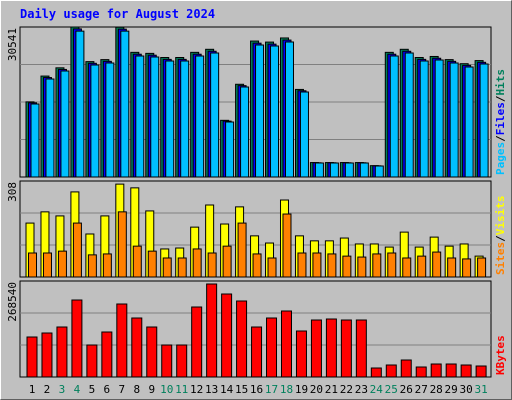  Describe the element at coordinates (227, 389) in the screenshot. I see `x-tick-label: 14` at that location.